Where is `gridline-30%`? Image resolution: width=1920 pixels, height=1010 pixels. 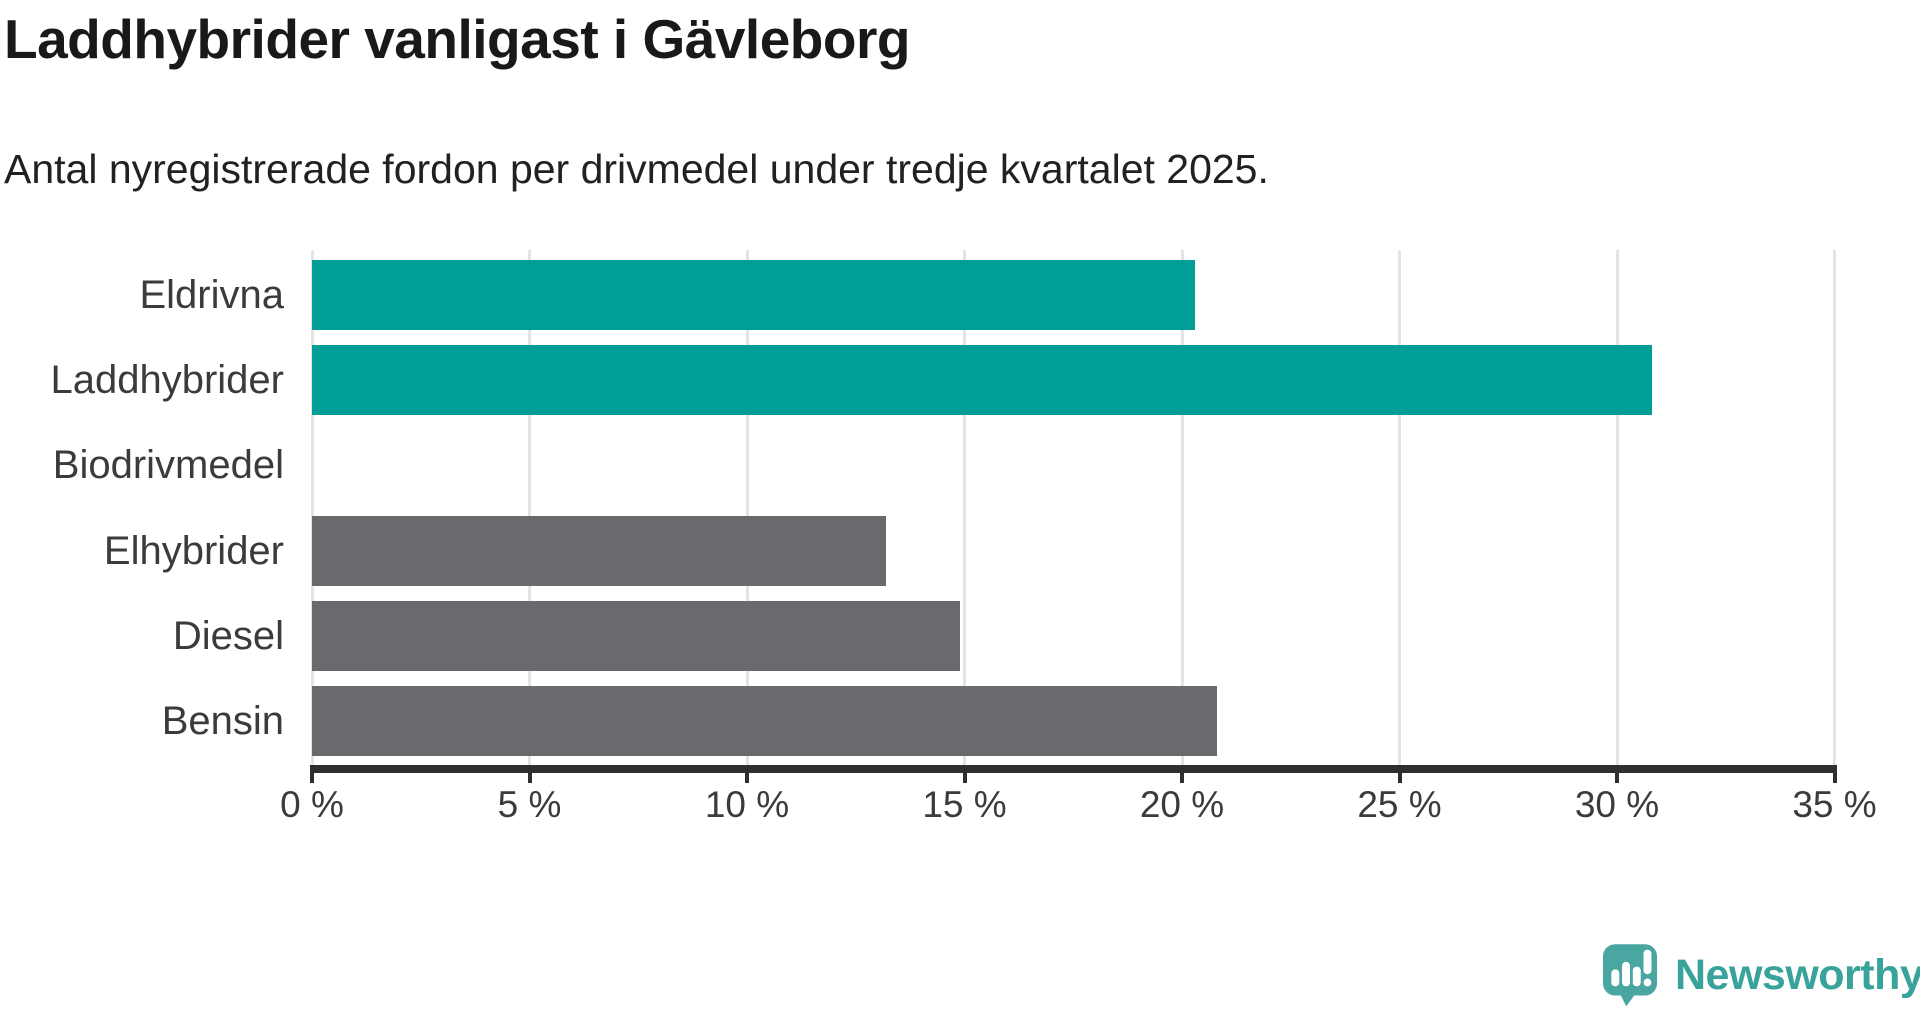
gridline-30% is located at coordinates (1617, 507).